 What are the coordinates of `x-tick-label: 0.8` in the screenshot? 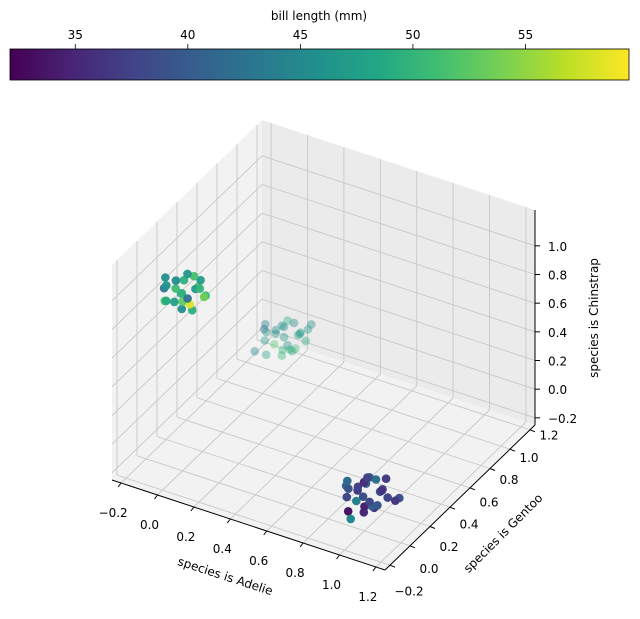 It's located at (295, 573).